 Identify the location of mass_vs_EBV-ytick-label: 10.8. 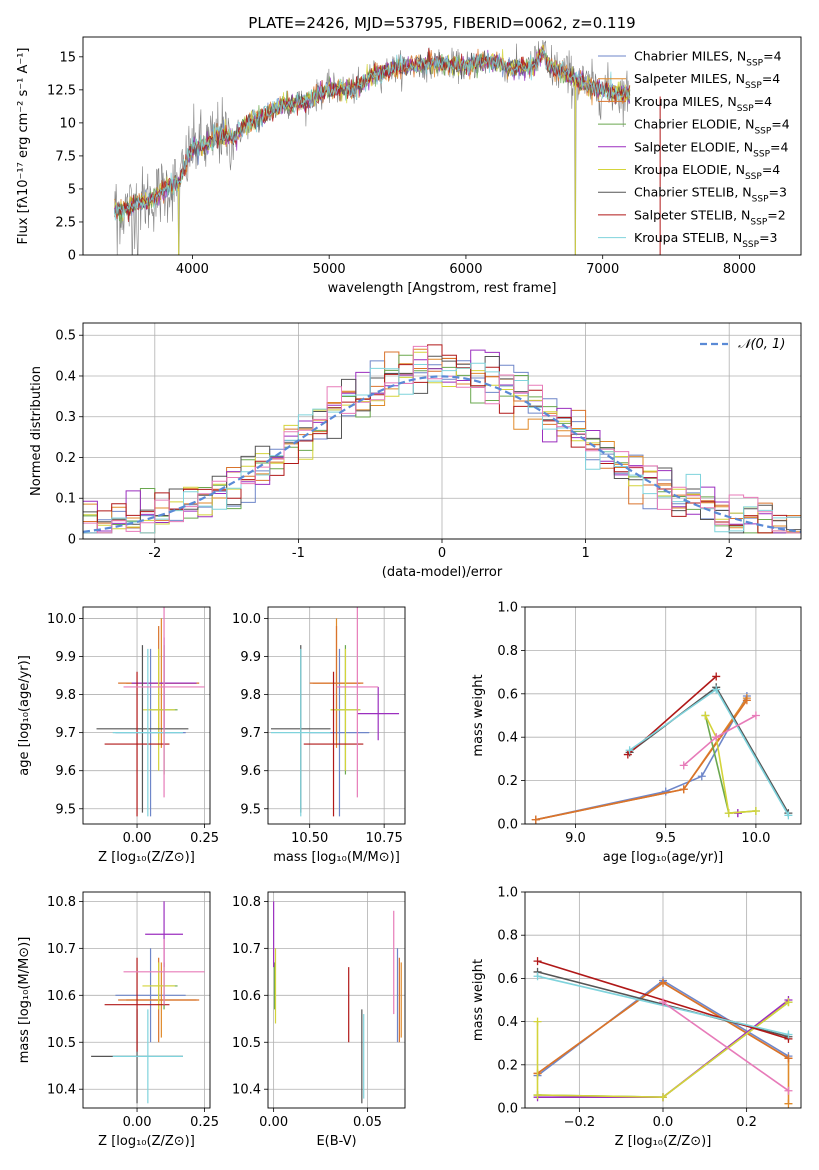
(246, 902).